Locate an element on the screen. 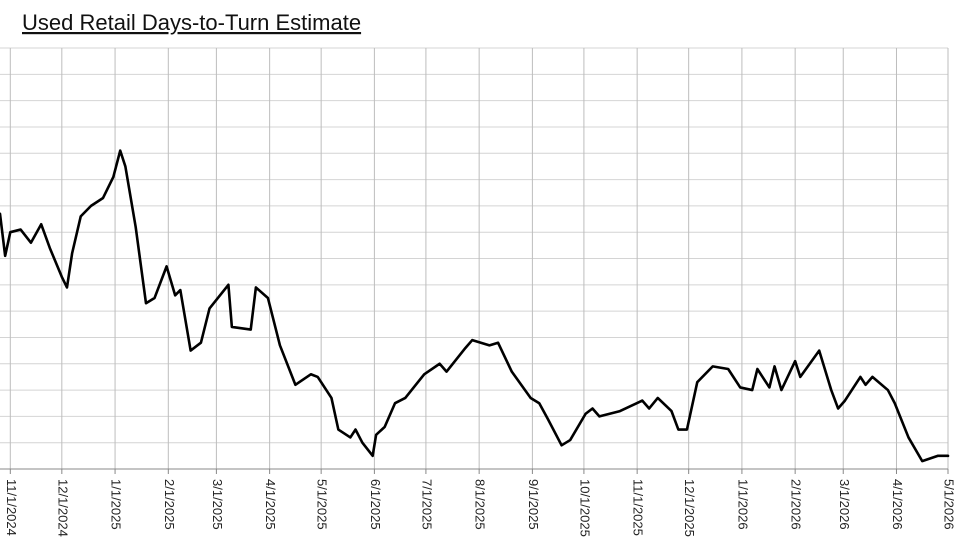 The image size is (980, 552). x-tick-label: 1/1/2026 is located at coordinates (742, 504).